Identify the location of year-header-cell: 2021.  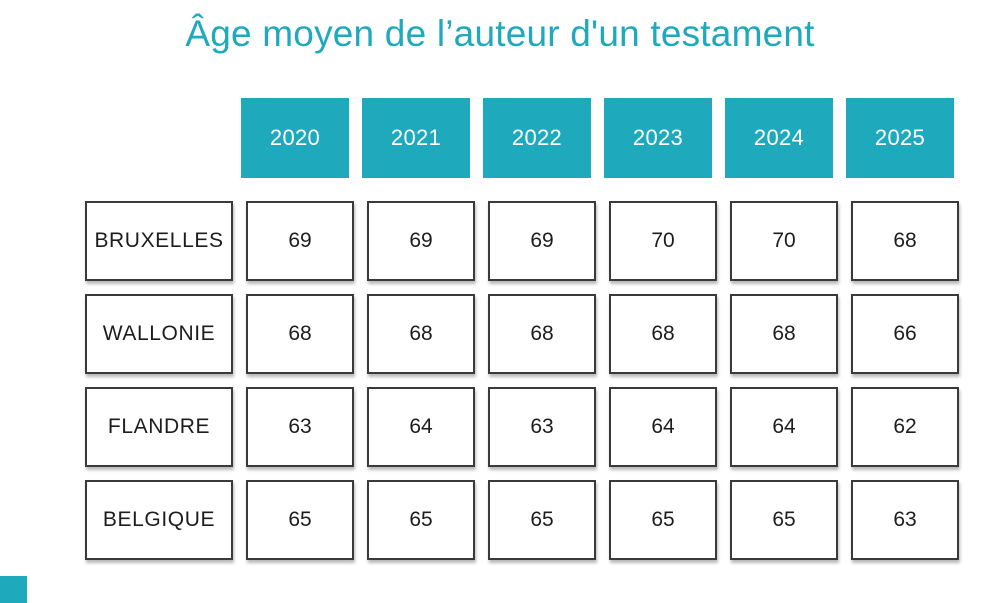
(416, 138).